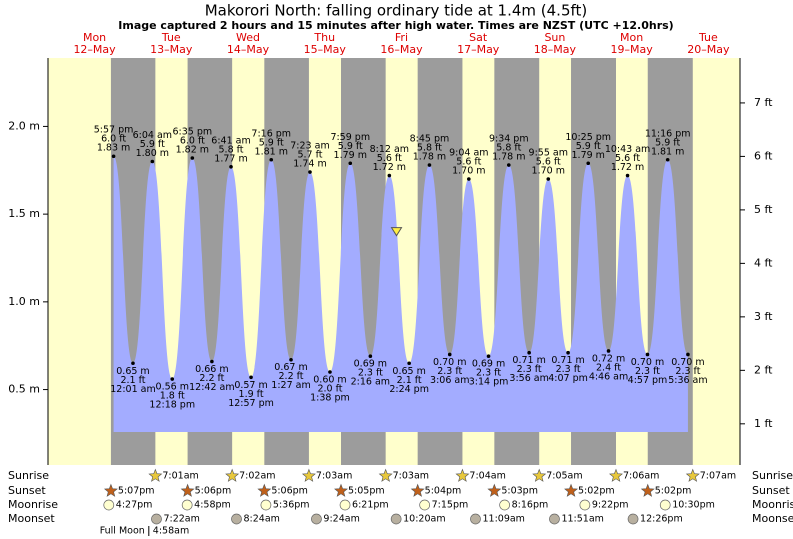 The image size is (793, 539). Describe the element at coordinates (172, 396) in the screenshot. I see `low-tide-label: 1.8 ft` at that location.